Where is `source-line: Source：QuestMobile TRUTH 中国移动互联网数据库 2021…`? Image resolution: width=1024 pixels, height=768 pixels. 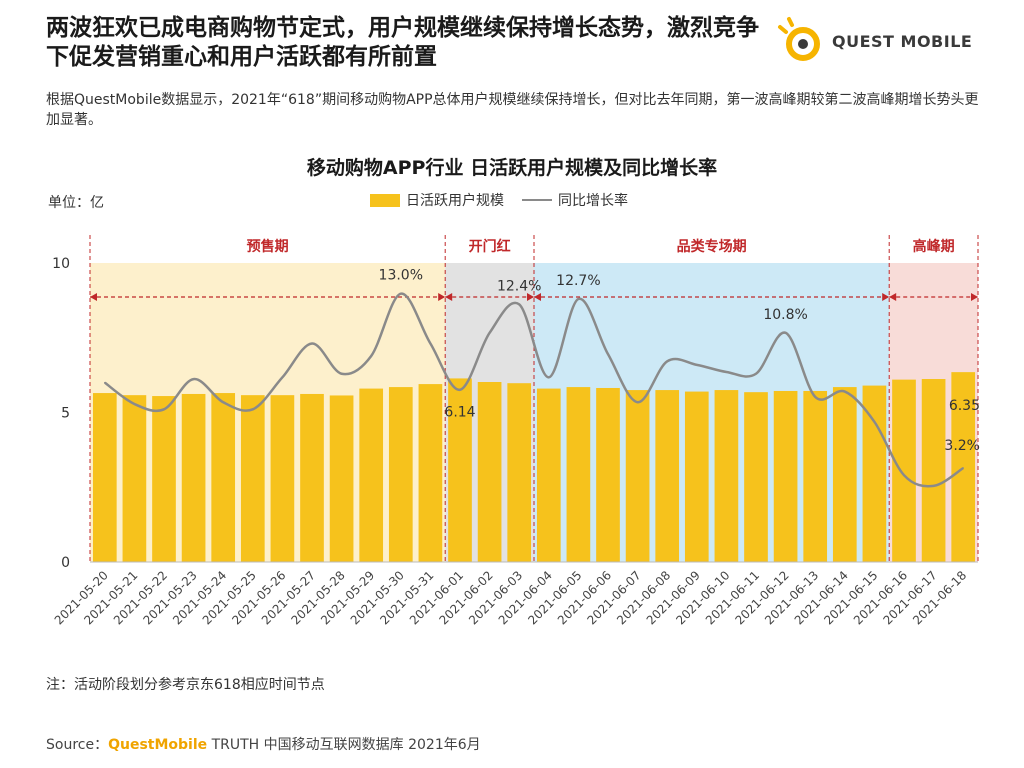
source-line: Source：QuestMobile TRUTH 中国移动互联网数据库 2021… is located at coordinates (263, 744).